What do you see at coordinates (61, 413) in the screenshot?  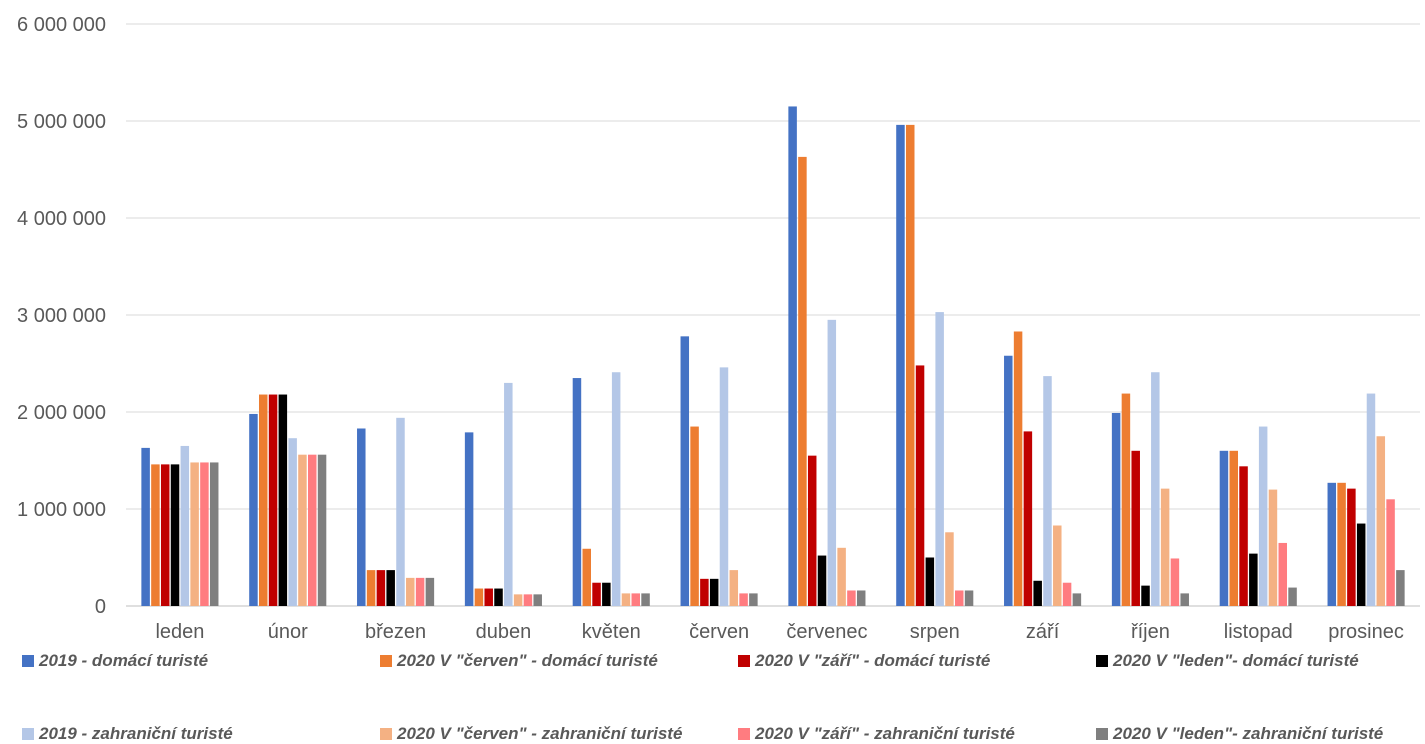 I see `y-tick-label: 2 000 000` at bounding box center [61, 413].